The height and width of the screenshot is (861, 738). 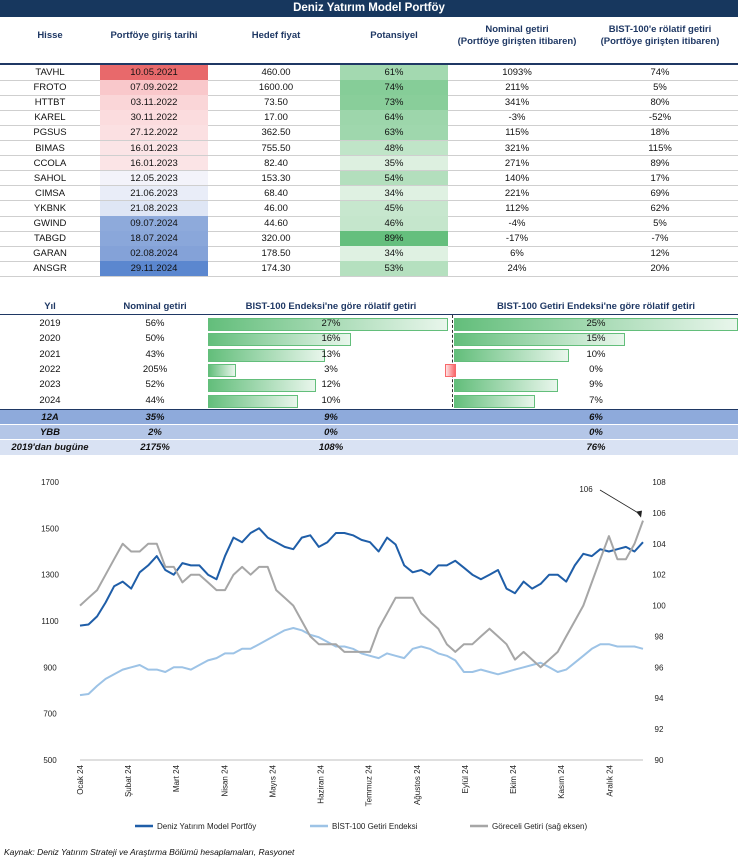 What do you see at coordinates (517, 133) in the screenshot?
I see `cell-nominal-getiri: 115%` at bounding box center [517, 133].